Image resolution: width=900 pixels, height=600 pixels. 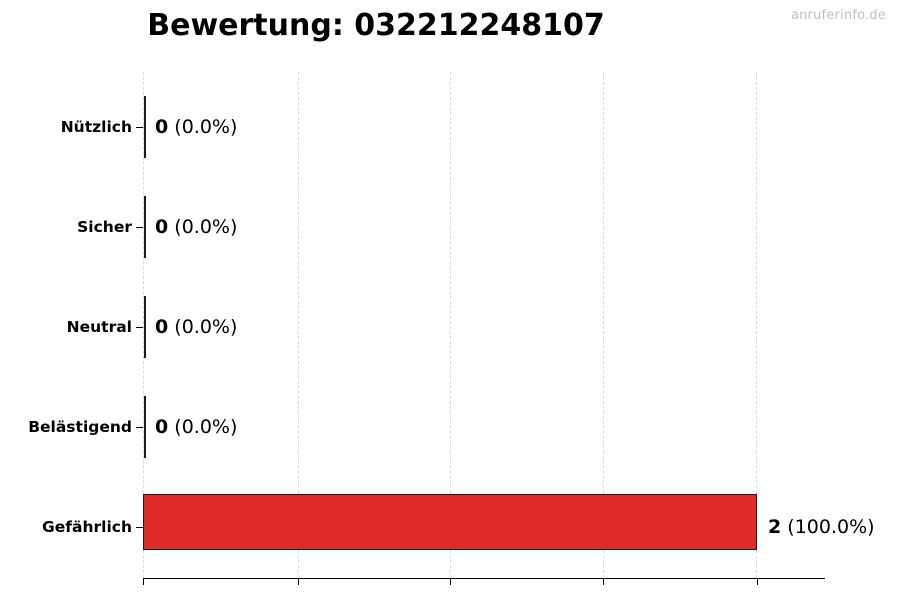 I want to click on bar-percent-neutral: (0.0%), so click(x=206, y=327).